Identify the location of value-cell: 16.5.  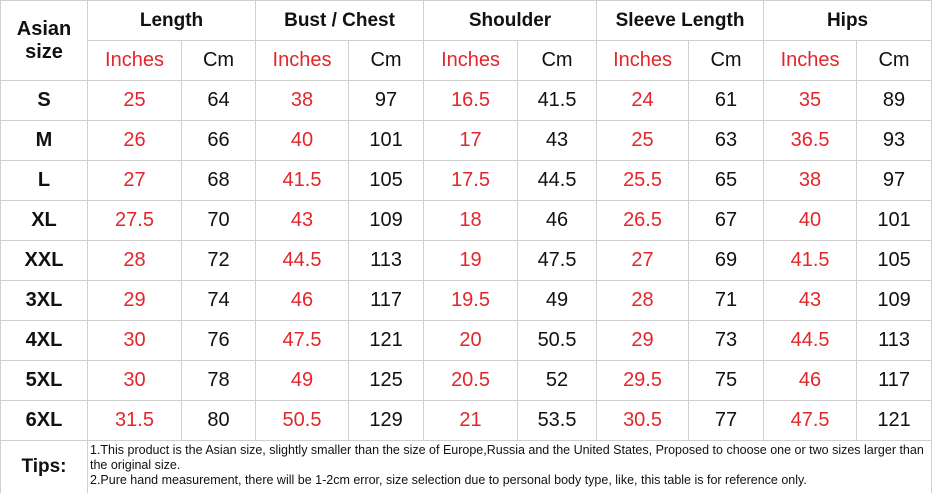
(471, 100).